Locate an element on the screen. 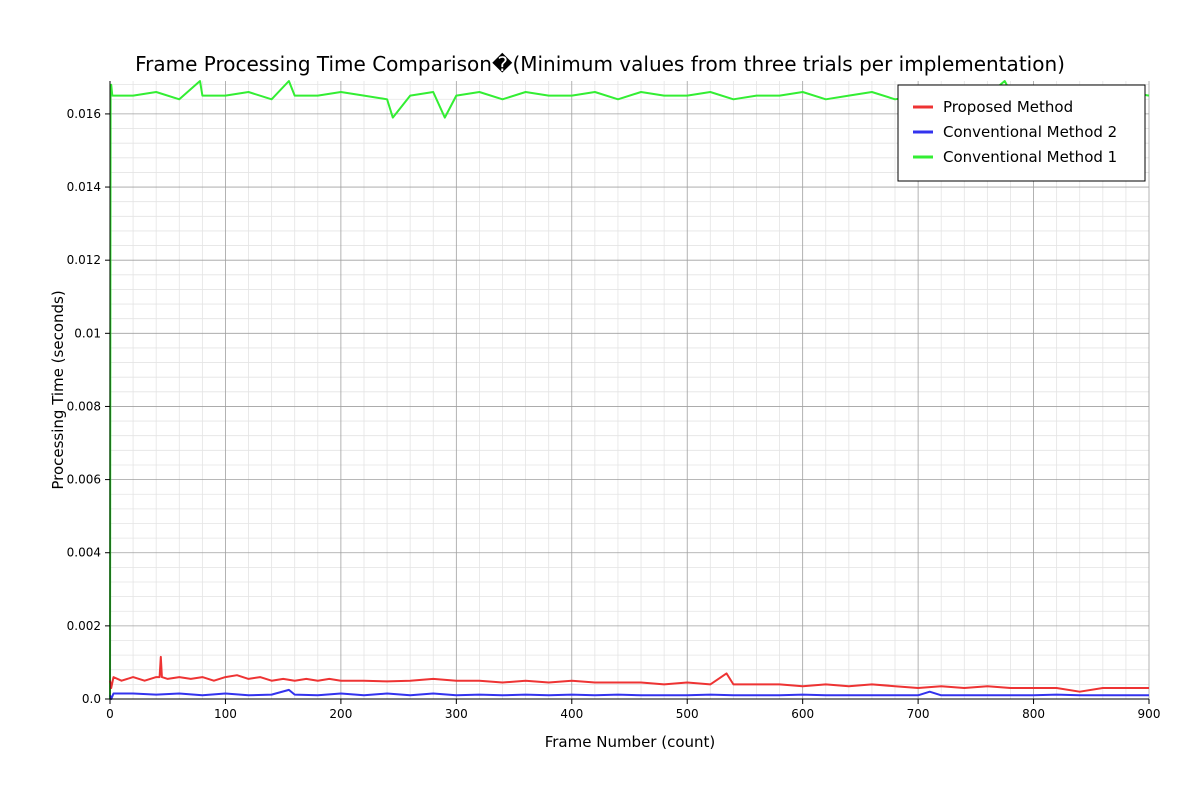  y-tick-label: 0.016 is located at coordinates (84, 114).